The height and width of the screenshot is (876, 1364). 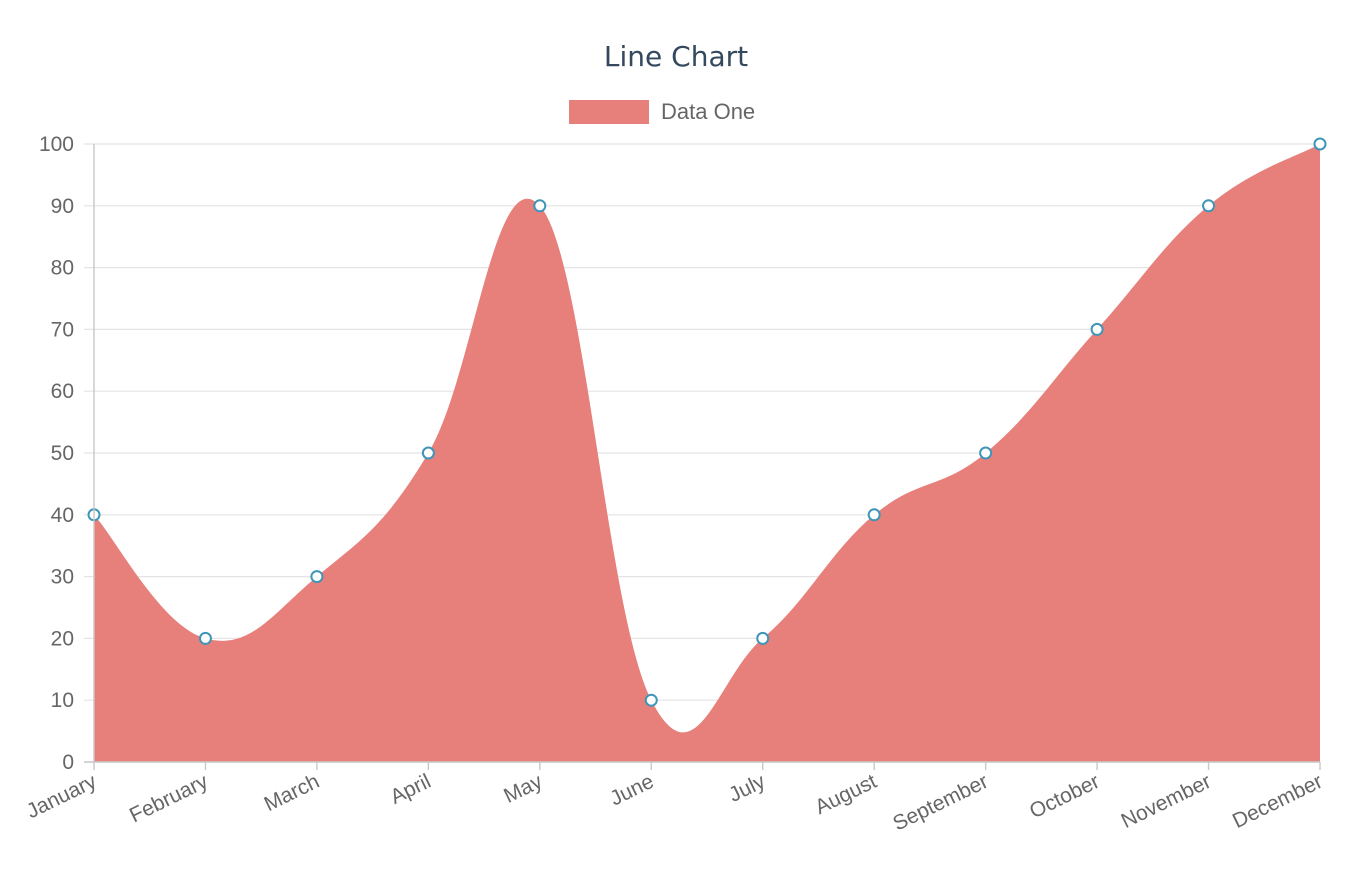 I want to click on x-tick-label: June, so click(x=631, y=790).